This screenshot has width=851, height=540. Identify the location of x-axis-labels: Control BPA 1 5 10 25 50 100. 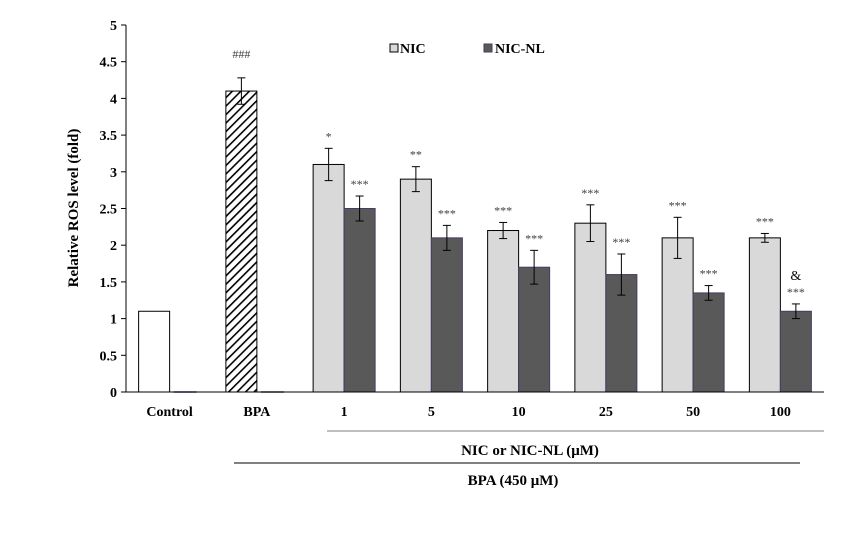
(468, 412).